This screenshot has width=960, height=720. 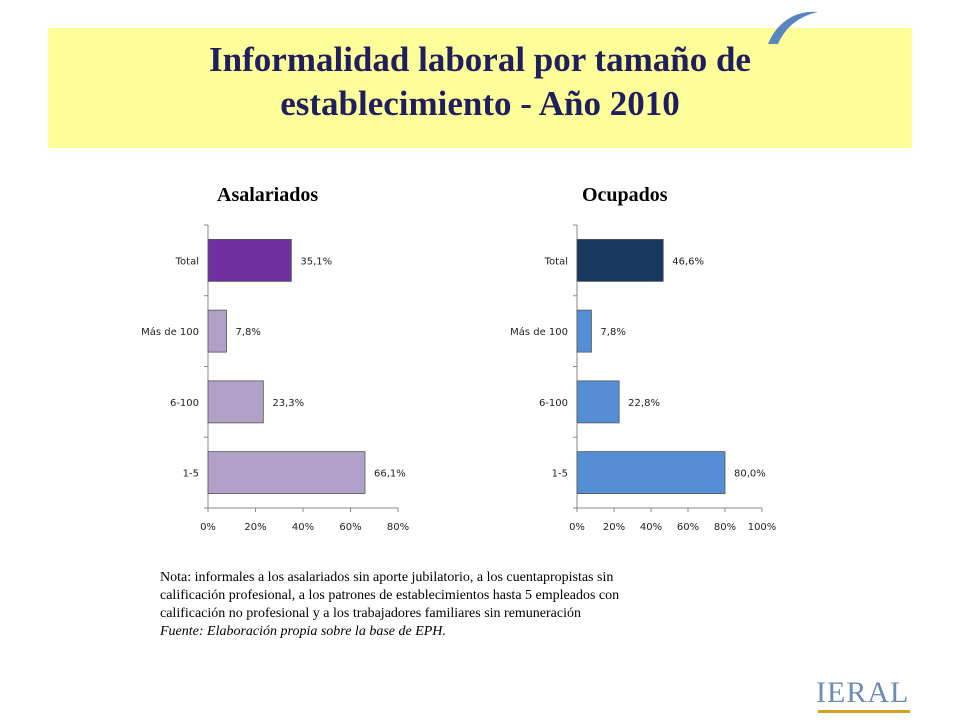 What do you see at coordinates (750, 474) in the screenshot?
I see `data-label: 80,0%` at bounding box center [750, 474].